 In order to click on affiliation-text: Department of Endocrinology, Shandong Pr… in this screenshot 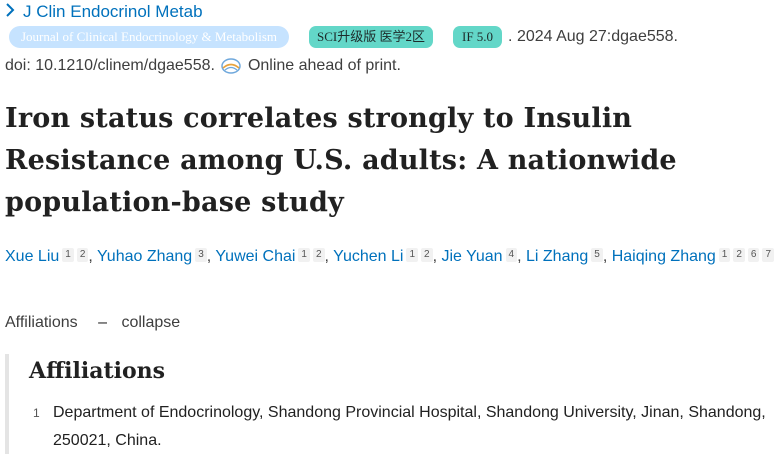, I will do `click(409, 426)`.